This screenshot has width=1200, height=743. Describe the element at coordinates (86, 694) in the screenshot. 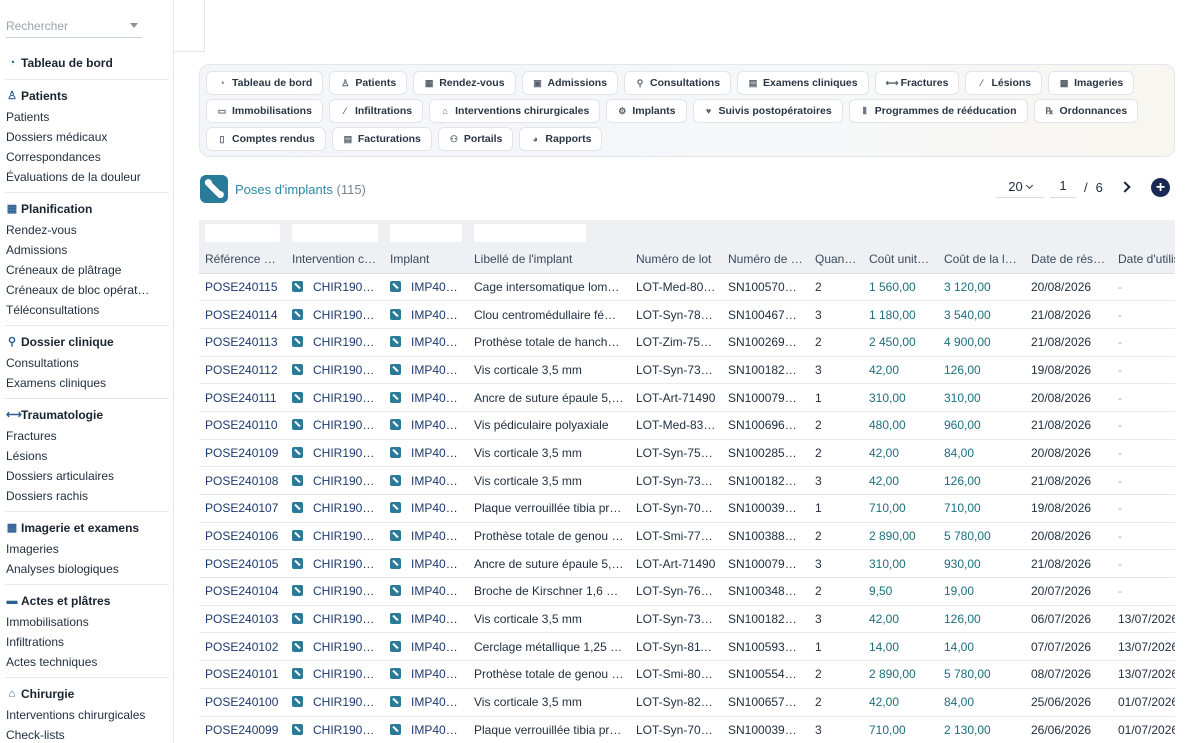

I see `sidebar-section-chirurgie: ⌂ Chirurgie` at that location.